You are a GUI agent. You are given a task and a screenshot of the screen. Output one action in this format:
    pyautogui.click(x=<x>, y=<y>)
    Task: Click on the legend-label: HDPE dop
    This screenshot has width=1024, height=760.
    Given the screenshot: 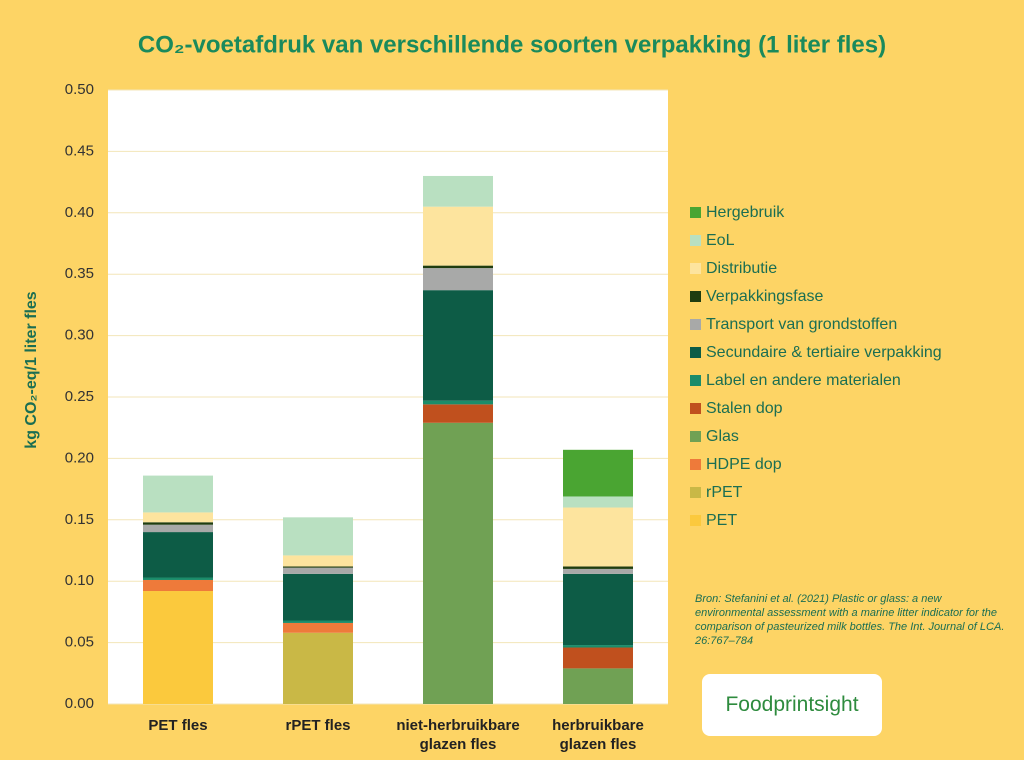 What is the action you would take?
    pyautogui.click(x=744, y=464)
    